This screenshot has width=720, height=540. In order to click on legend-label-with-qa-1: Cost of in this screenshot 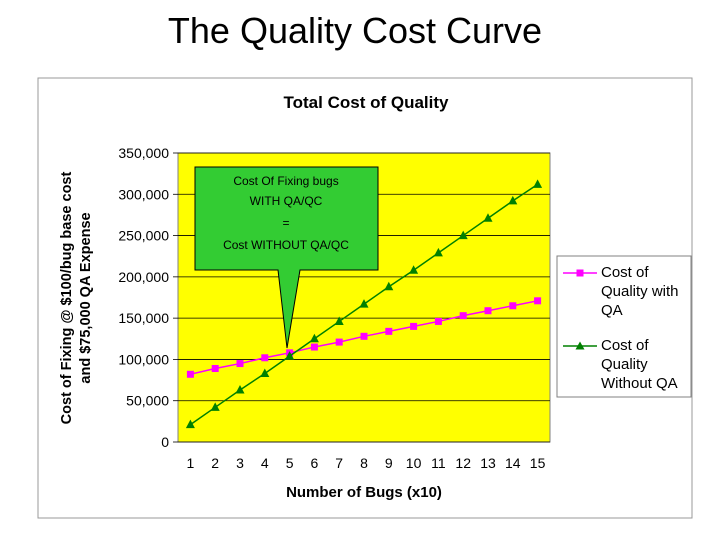, I will do `click(625, 272)`.